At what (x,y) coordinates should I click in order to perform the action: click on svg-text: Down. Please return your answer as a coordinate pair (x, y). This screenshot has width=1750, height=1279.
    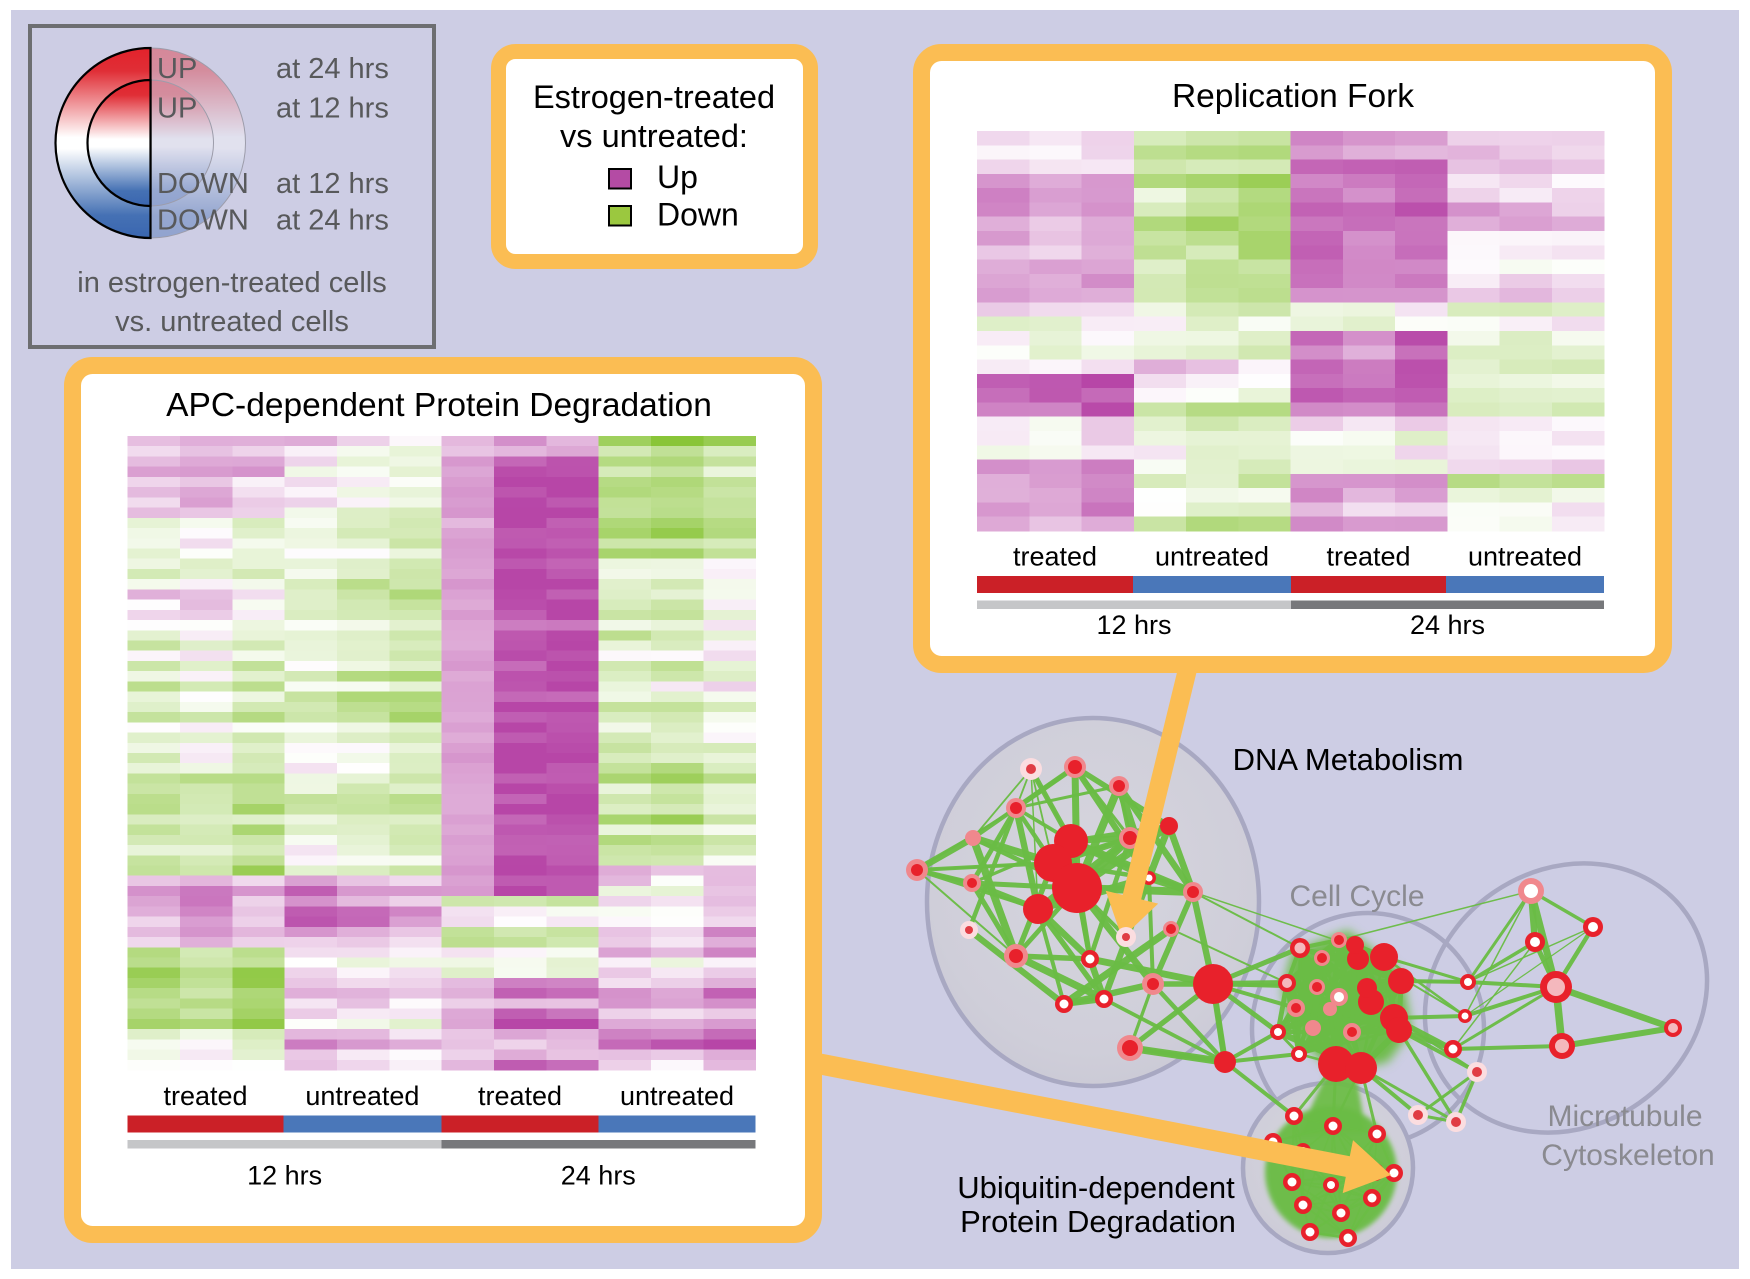
    Looking at the image, I should click on (698, 215).